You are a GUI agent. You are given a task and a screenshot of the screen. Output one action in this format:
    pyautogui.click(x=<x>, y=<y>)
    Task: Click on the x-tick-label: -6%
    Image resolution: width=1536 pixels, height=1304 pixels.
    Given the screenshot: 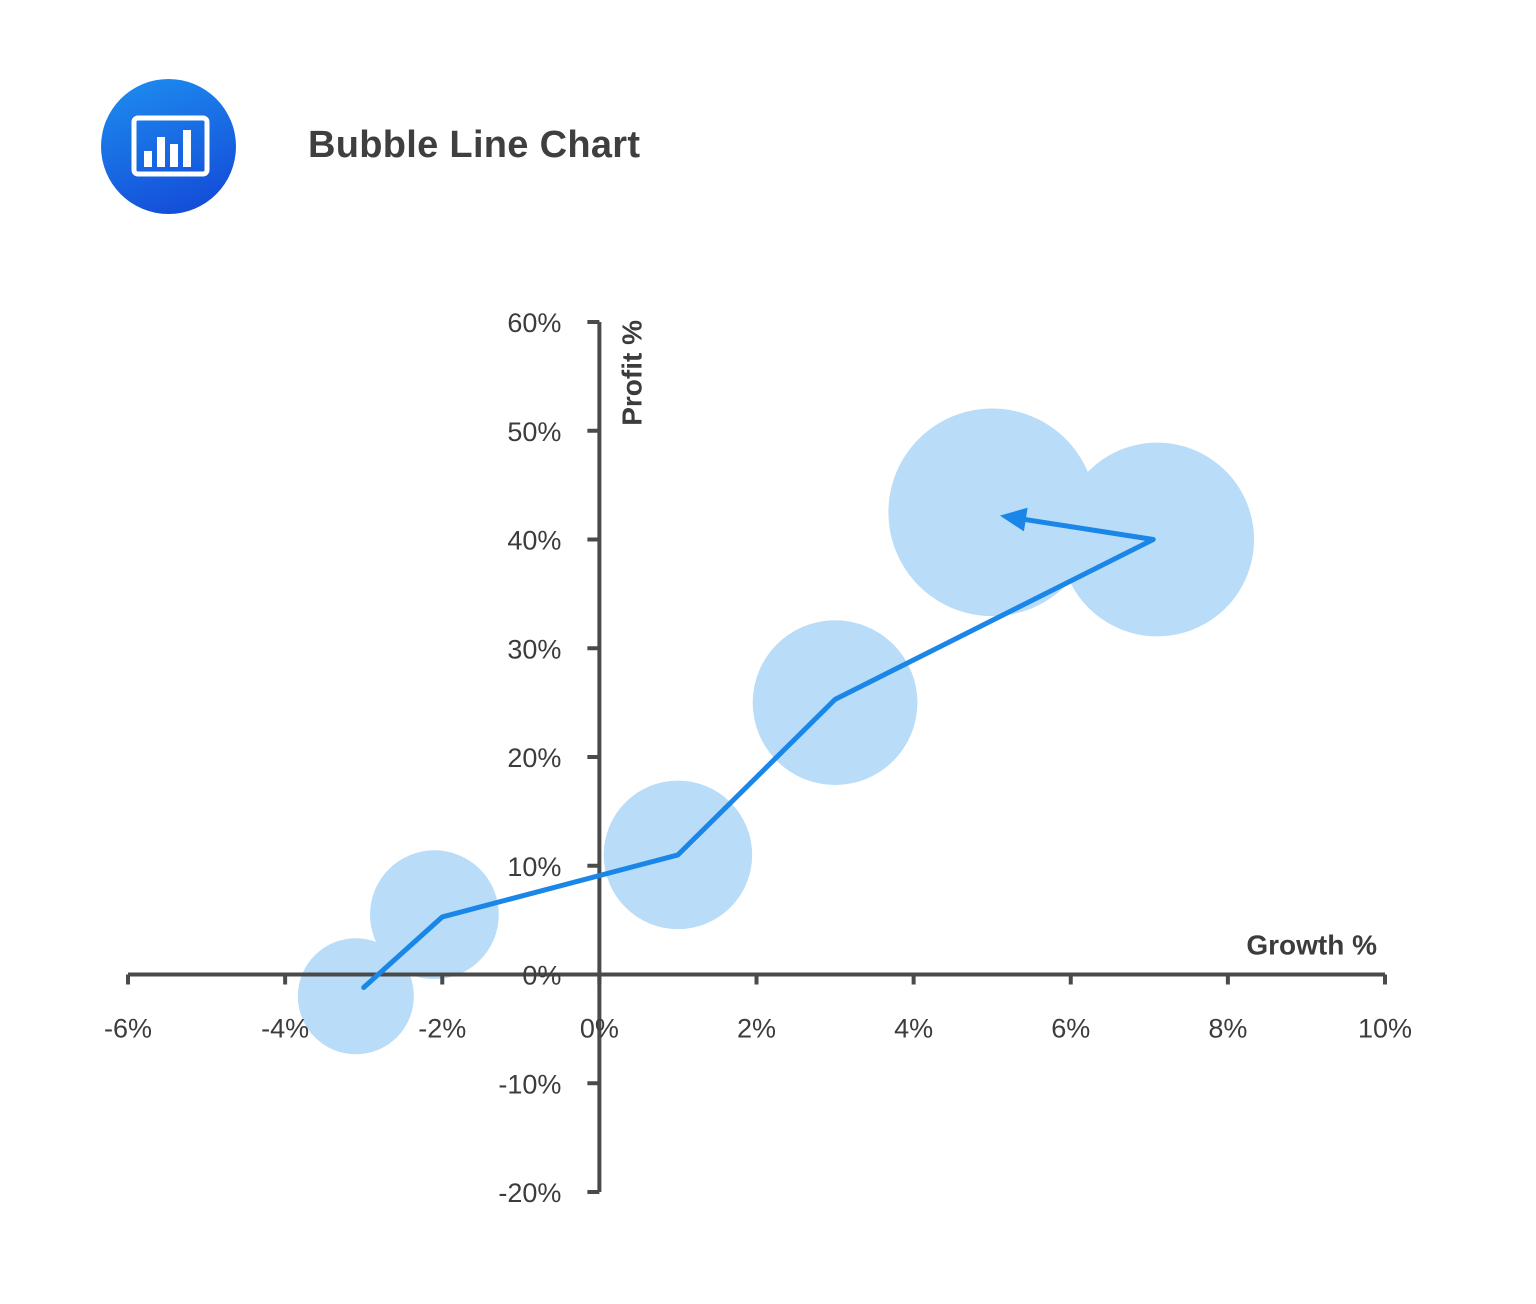 What is the action you would take?
    pyautogui.click(x=128, y=1029)
    